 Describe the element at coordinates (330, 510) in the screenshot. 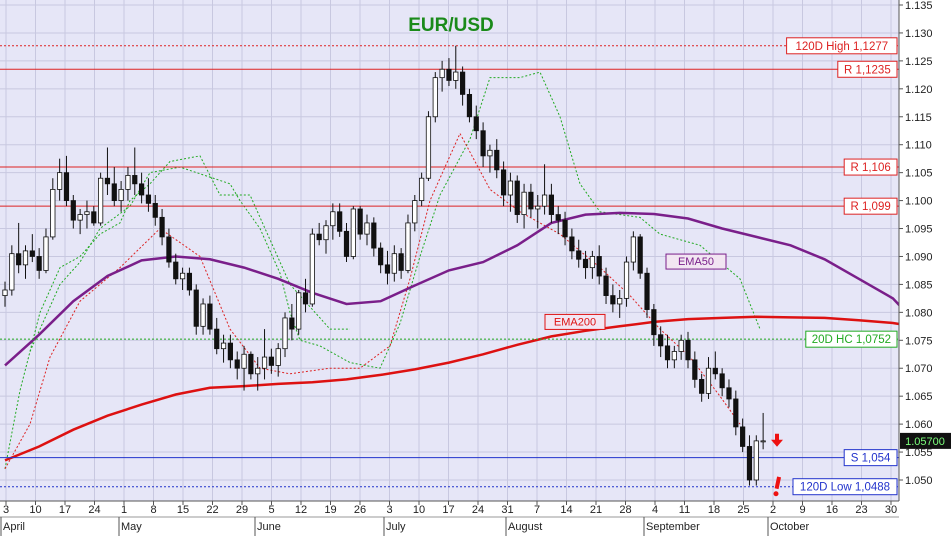

I see `x-tick-label: 19` at that location.